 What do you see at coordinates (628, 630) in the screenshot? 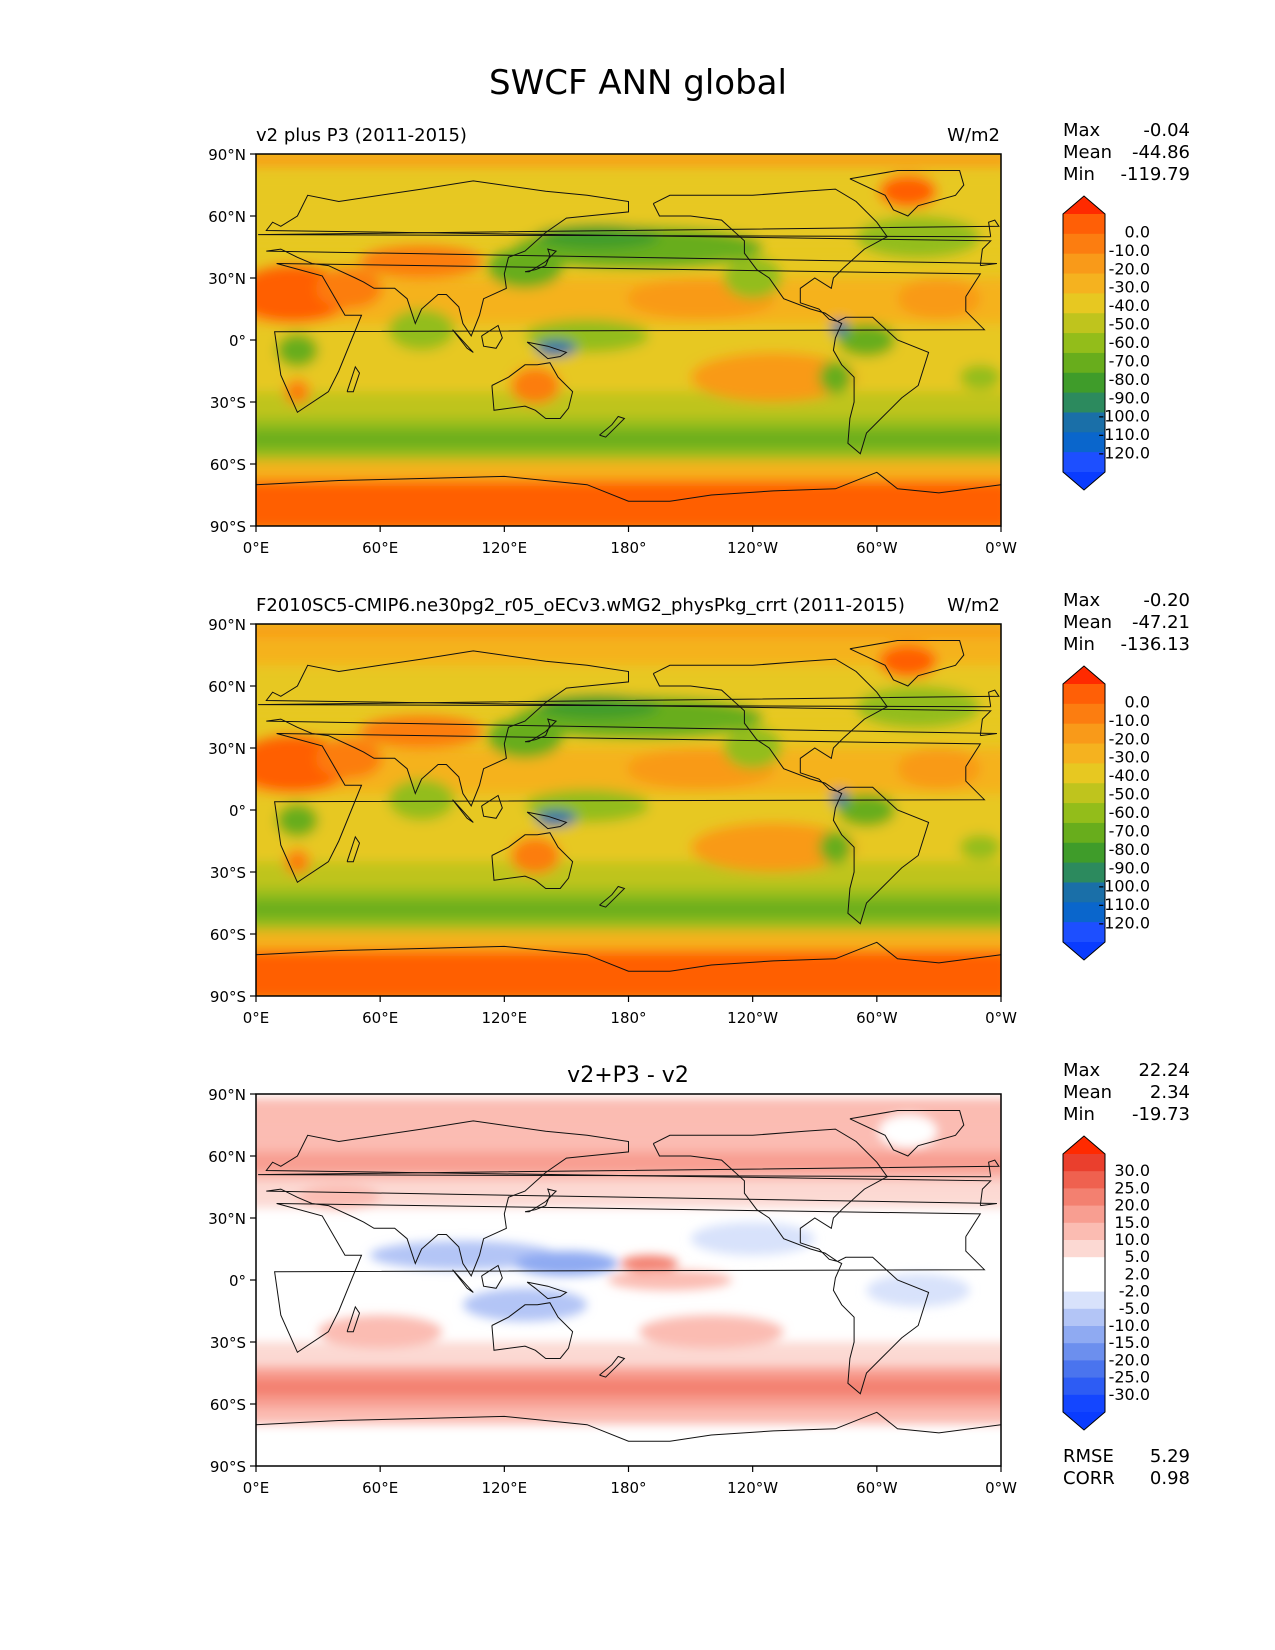
I see `band-arctic` at bounding box center [628, 630].